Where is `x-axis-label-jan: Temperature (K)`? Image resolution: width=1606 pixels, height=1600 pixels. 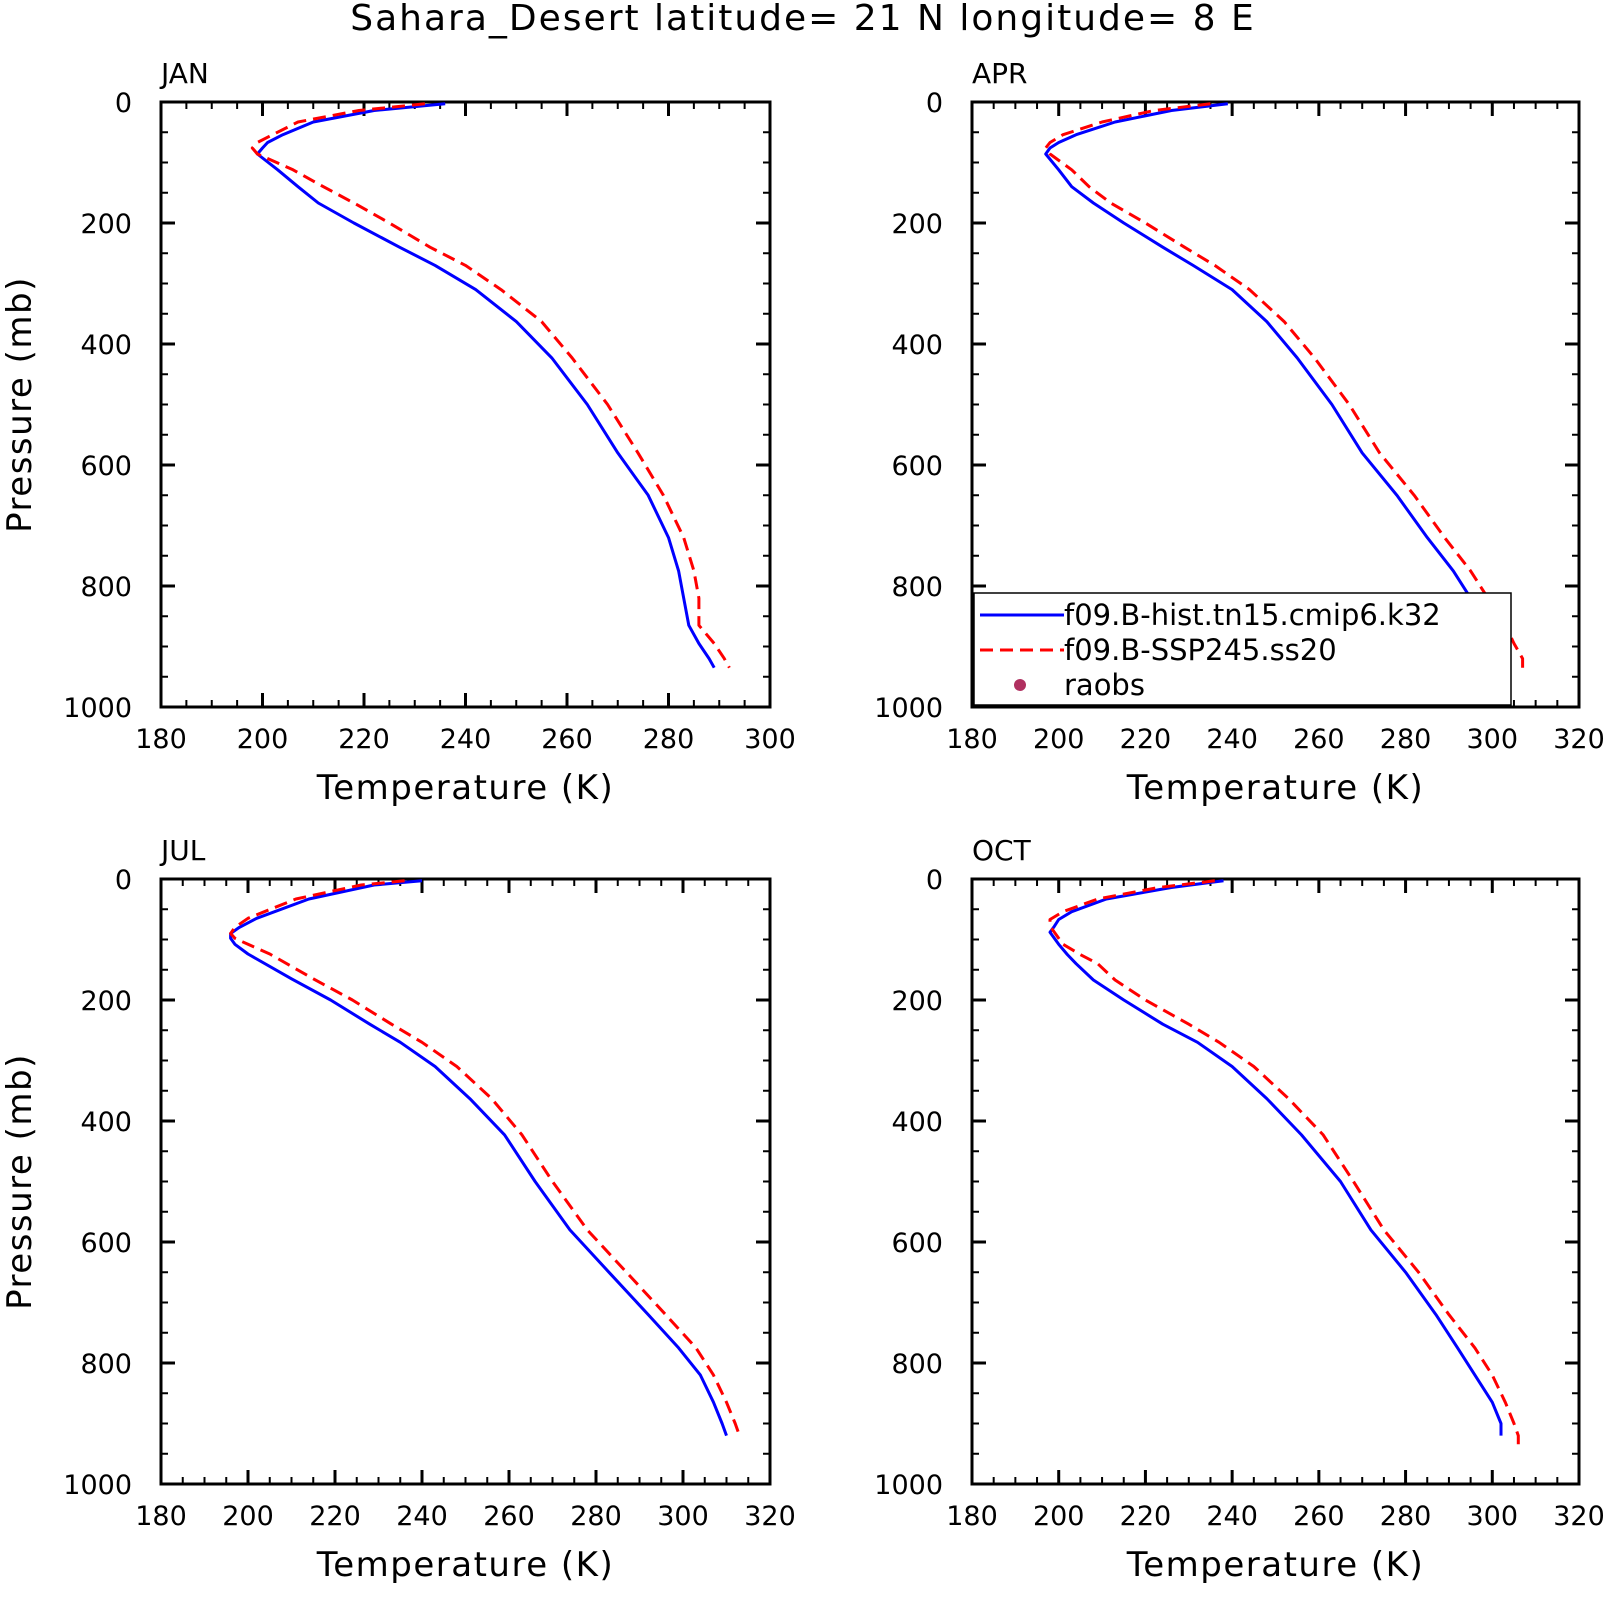 x-axis-label-jan: Temperature (K) is located at coordinates (465, 788).